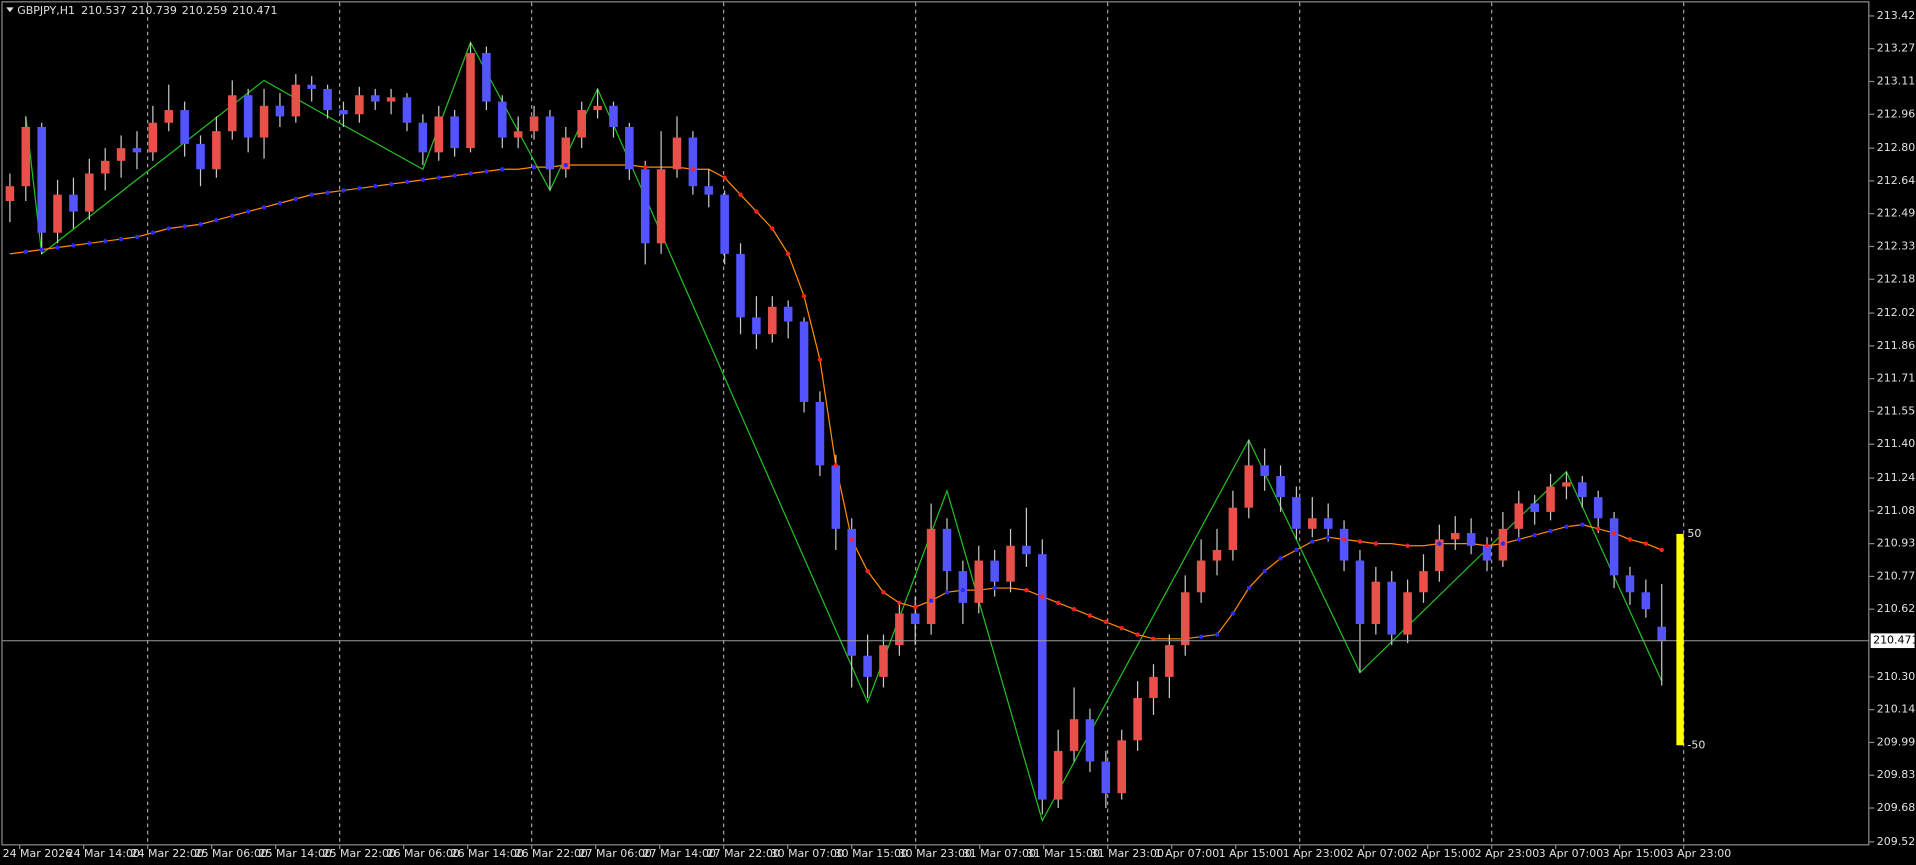 This screenshot has width=1916, height=865. Describe the element at coordinates (1896, 80) in the screenshot. I see `y-tick-label: 213.115` at that location.